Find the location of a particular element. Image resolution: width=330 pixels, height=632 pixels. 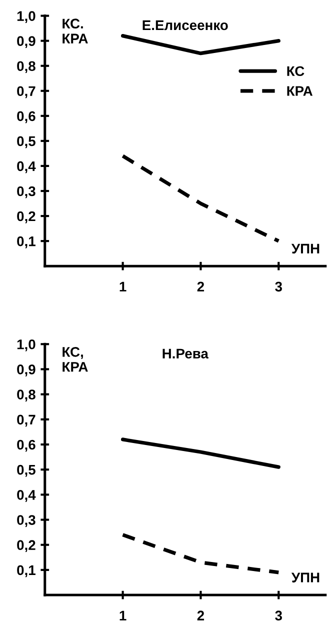

legend-label: КРА is located at coordinates (300, 91).